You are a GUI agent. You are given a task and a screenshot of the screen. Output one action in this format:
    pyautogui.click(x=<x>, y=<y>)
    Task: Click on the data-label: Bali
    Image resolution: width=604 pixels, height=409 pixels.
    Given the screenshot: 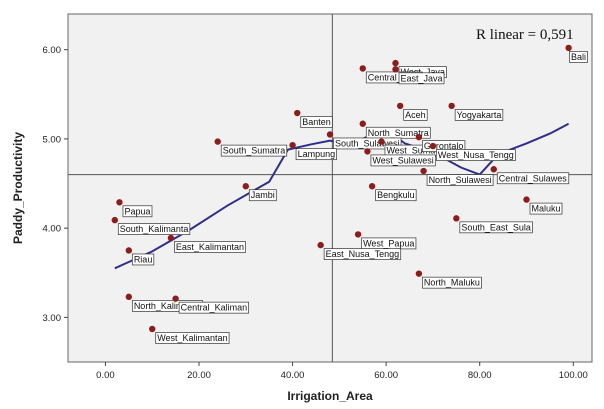 What is the action you would take?
    pyautogui.click(x=578, y=57)
    